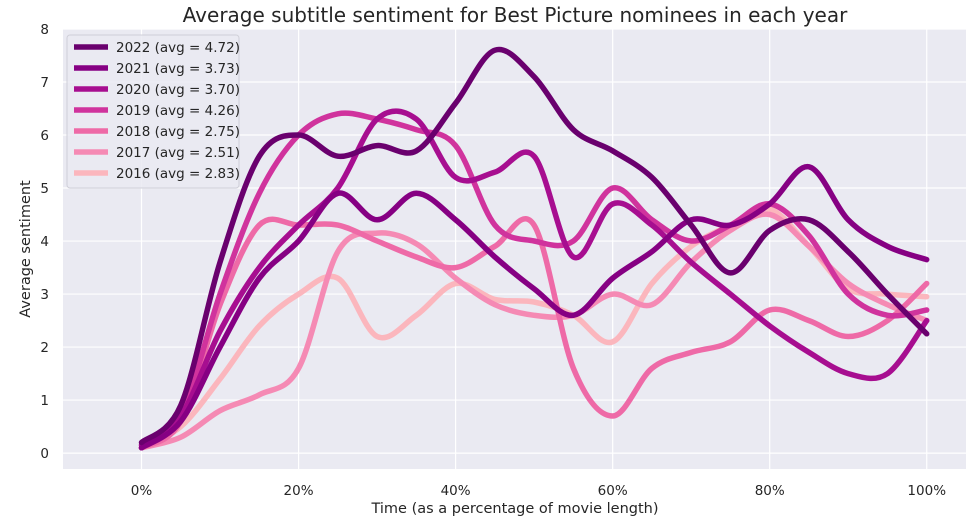 The image size is (978, 523). What do you see at coordinates (44, 348) in the screenshot?
I see `y-tick-label: 2` at bounding box center [44, 348].